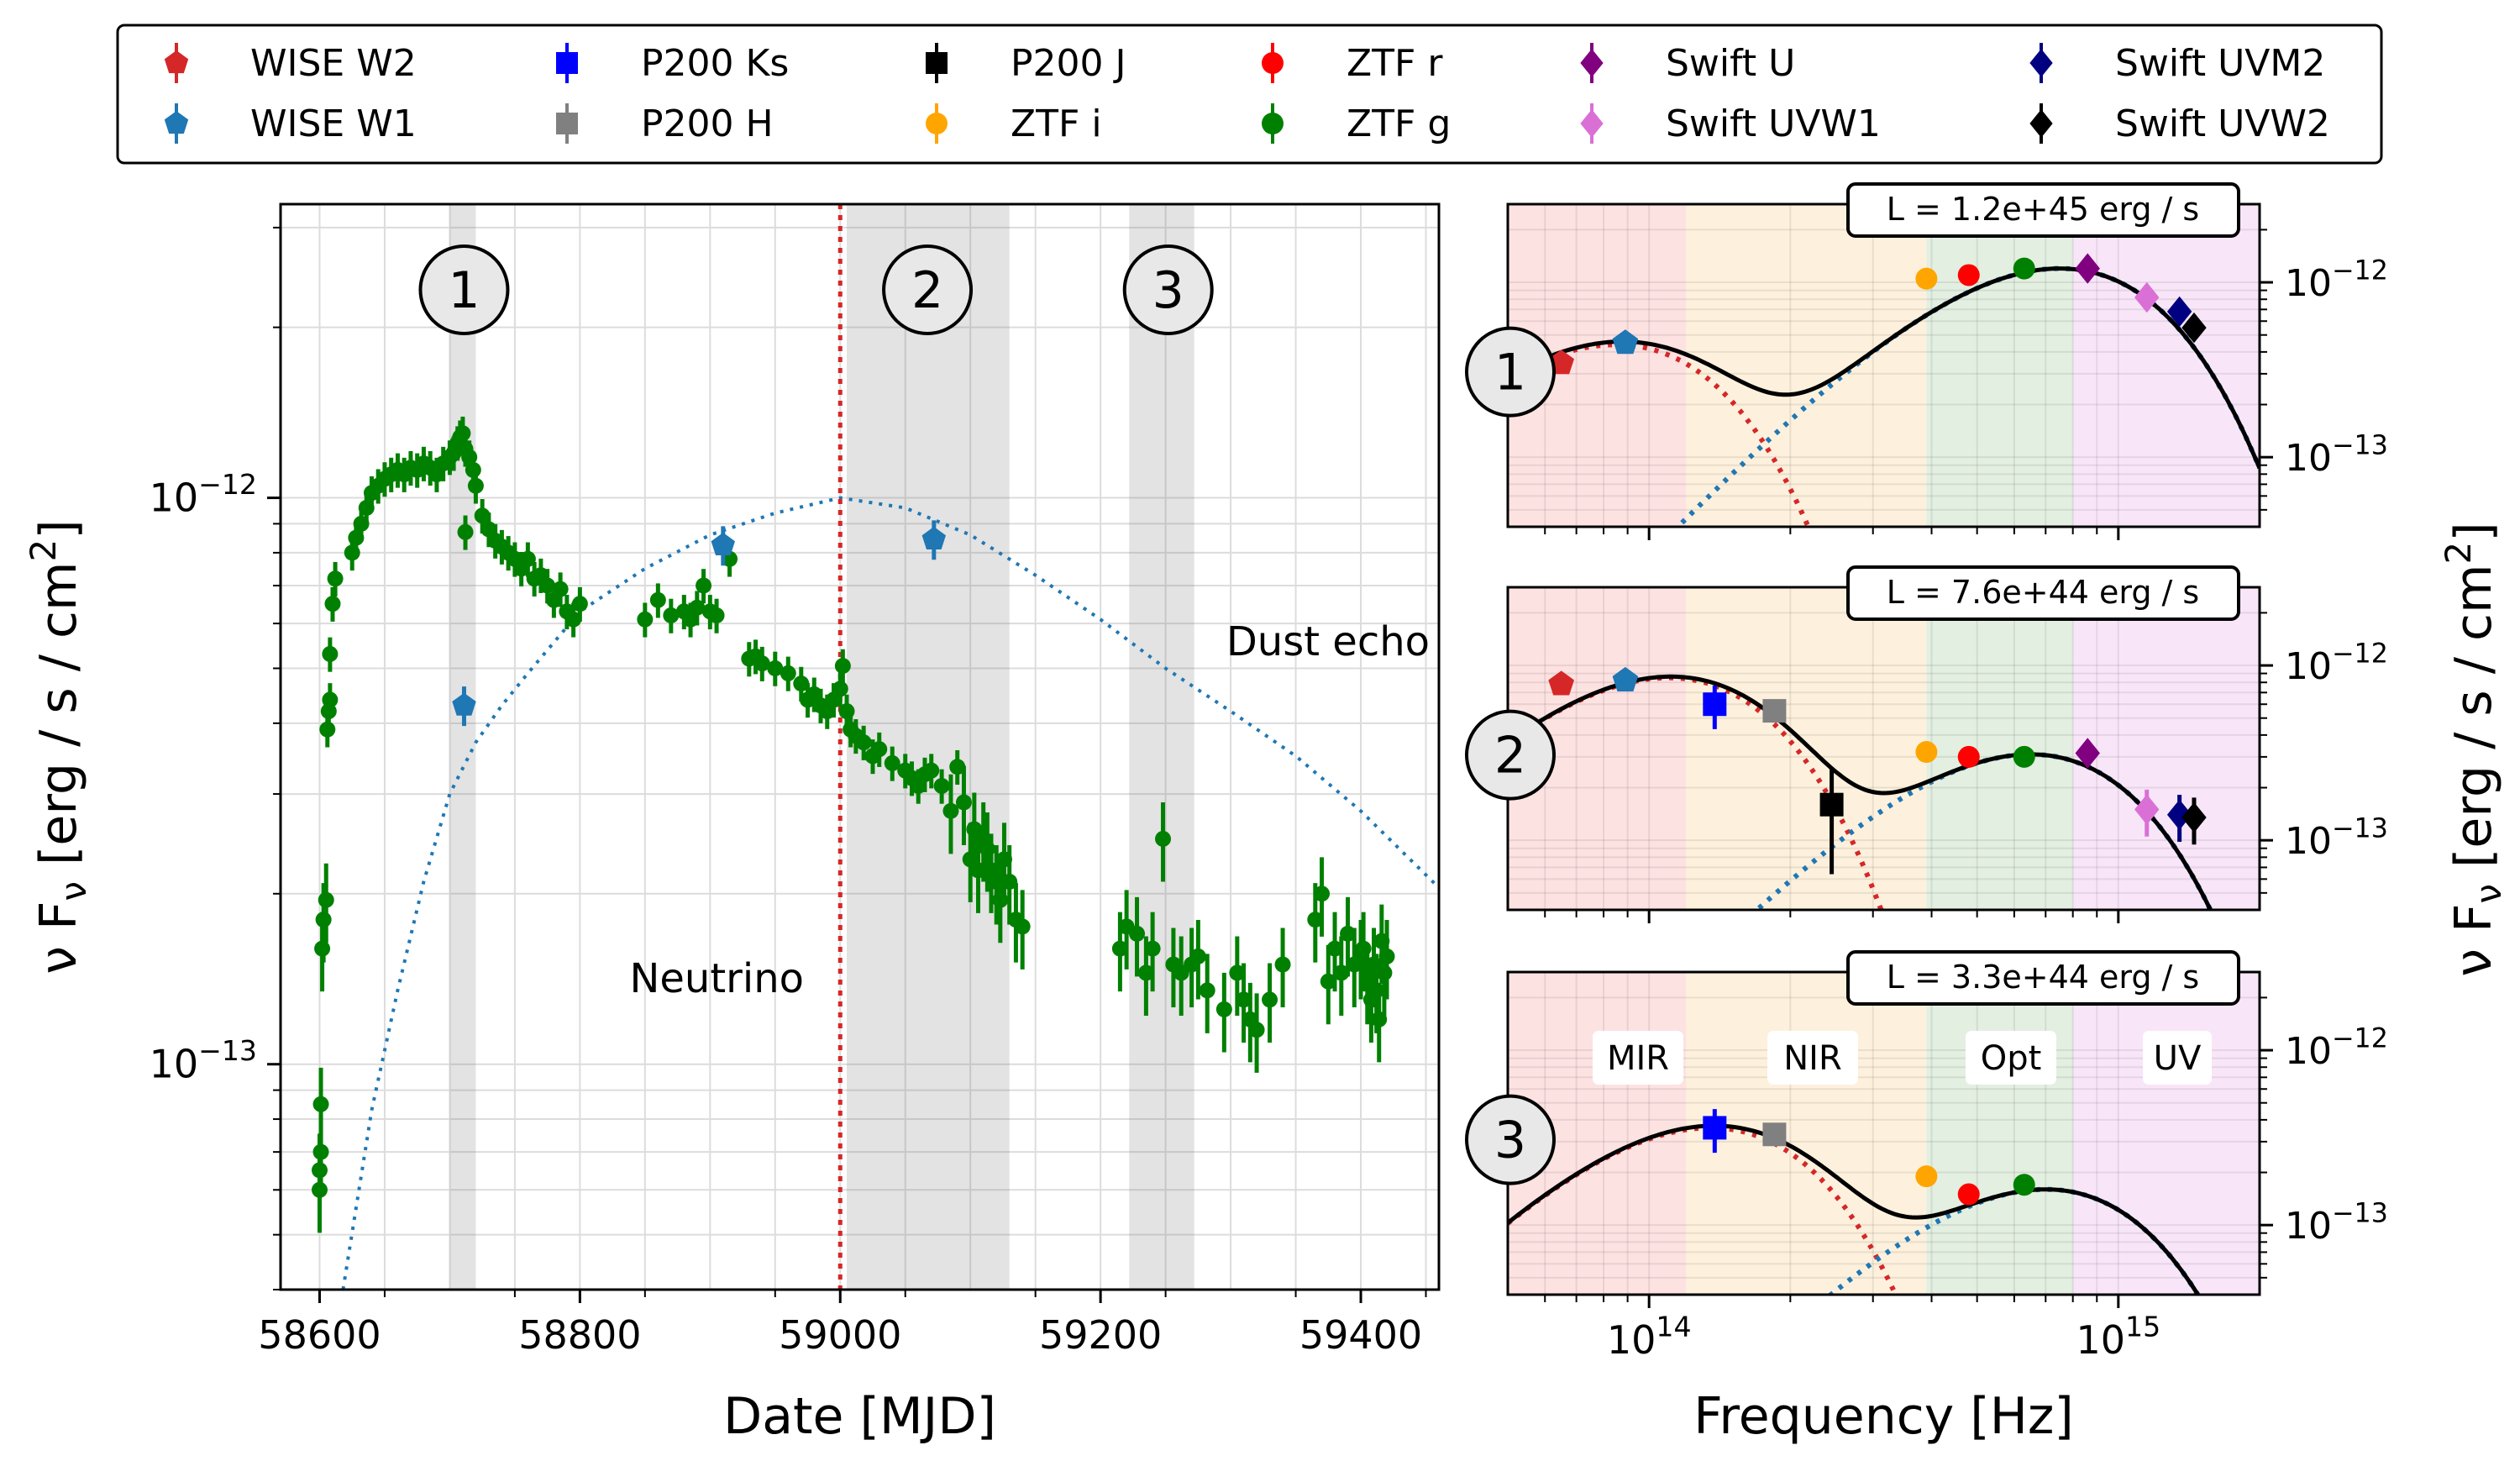 This screenshot has height=1461, width=2520. I want to click on band-uv, so click(2166, 365).